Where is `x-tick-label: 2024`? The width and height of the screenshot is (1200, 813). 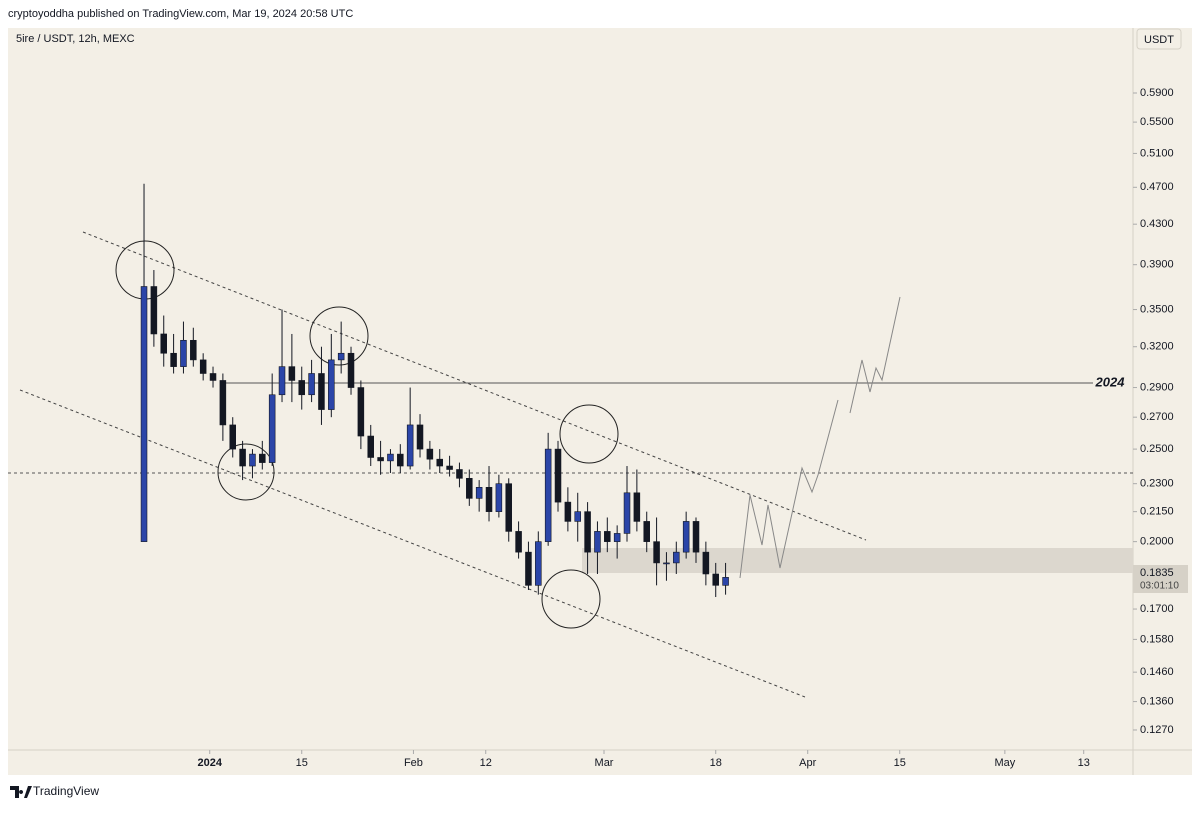 x-tick-label: 2024 is located at coordinates (209, 763).